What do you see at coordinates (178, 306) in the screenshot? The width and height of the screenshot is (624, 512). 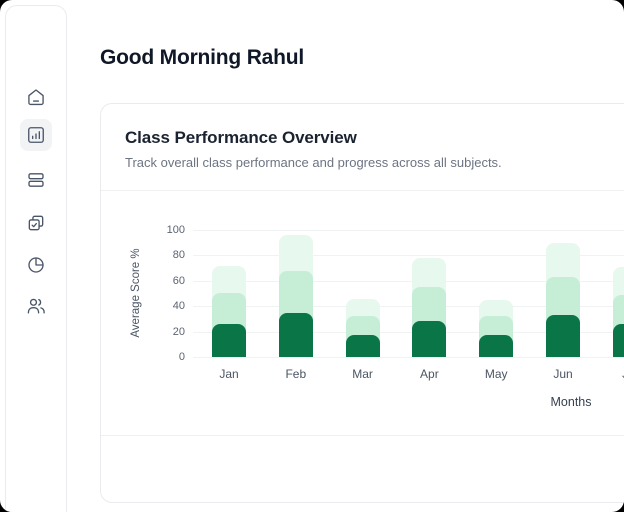 I see `y-tick-label: 40` at bounding box center [178, 306].